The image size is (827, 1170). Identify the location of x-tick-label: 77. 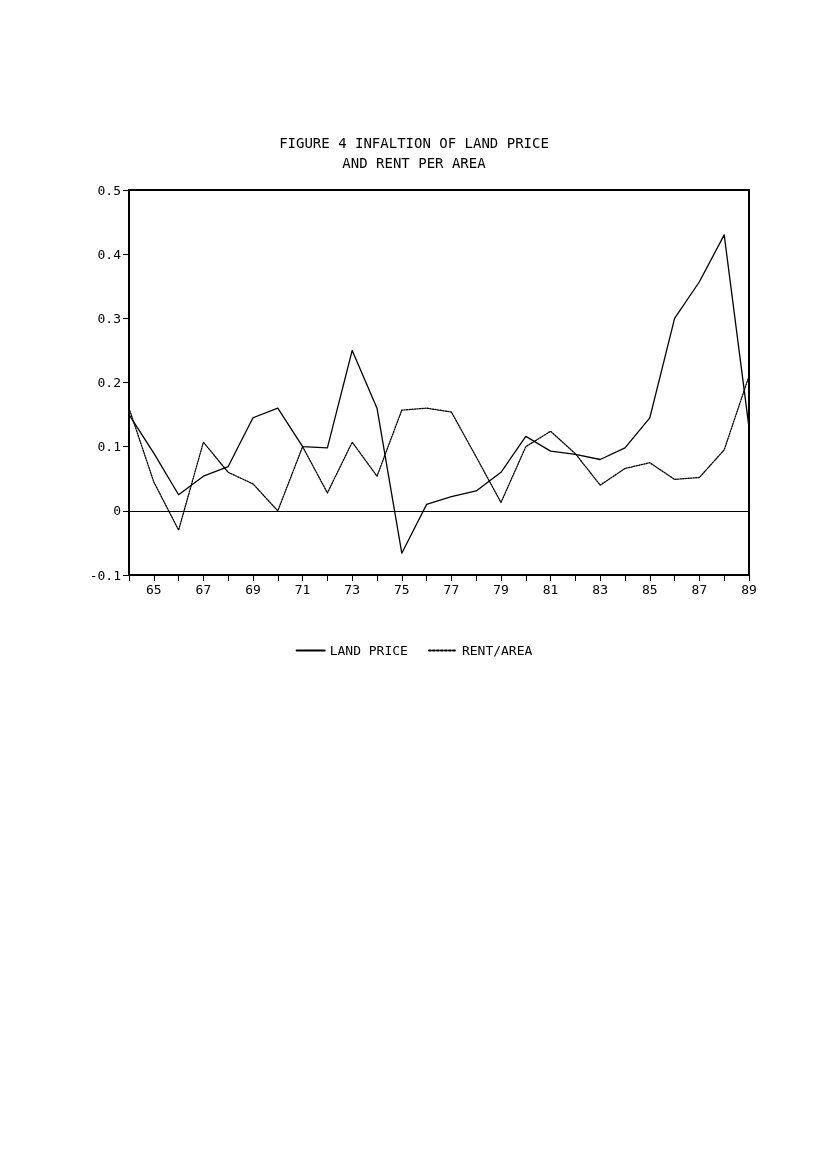
(451, 589).